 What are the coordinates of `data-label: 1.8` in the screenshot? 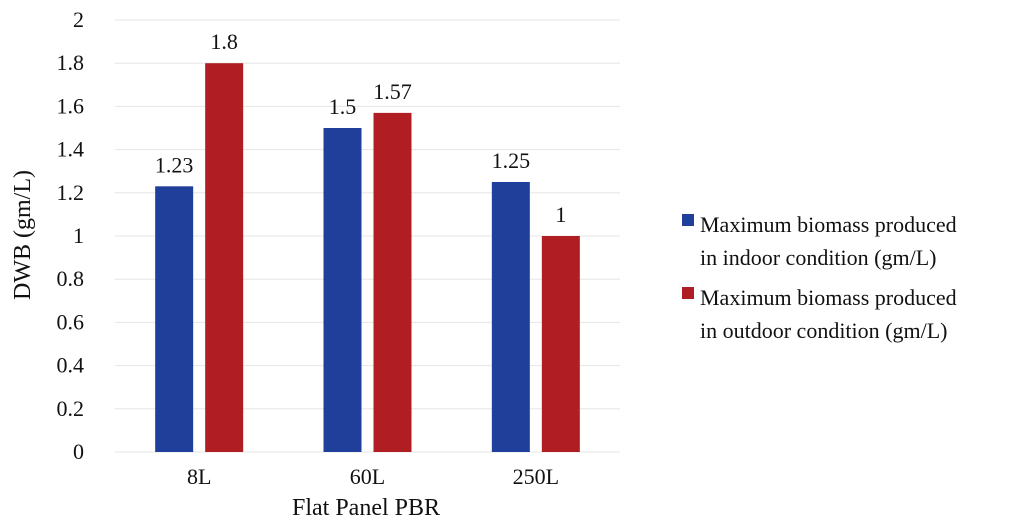 It's located at (224, 41).